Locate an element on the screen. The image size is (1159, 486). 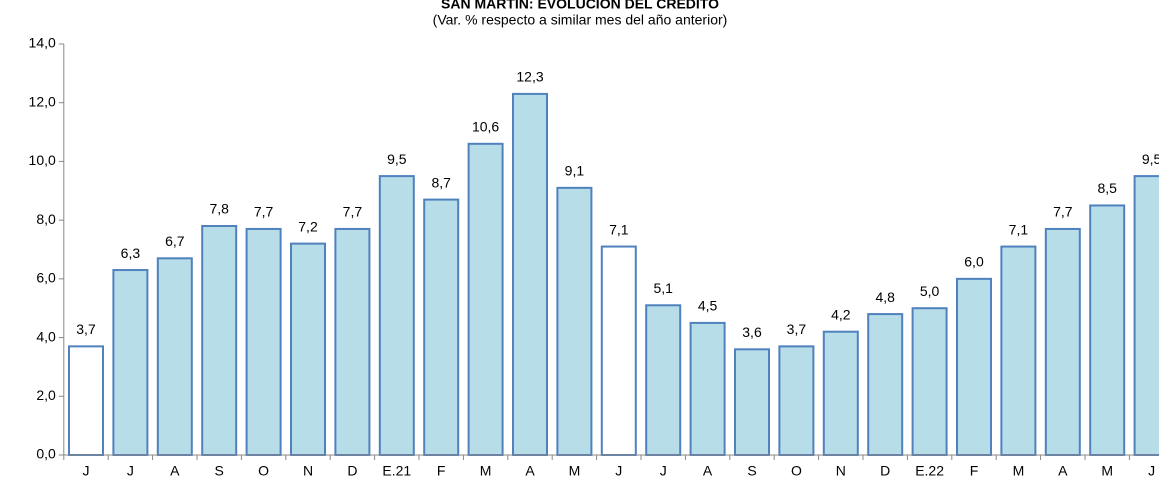
x-tick-label: E.21 is located at coordinates (396, 471).